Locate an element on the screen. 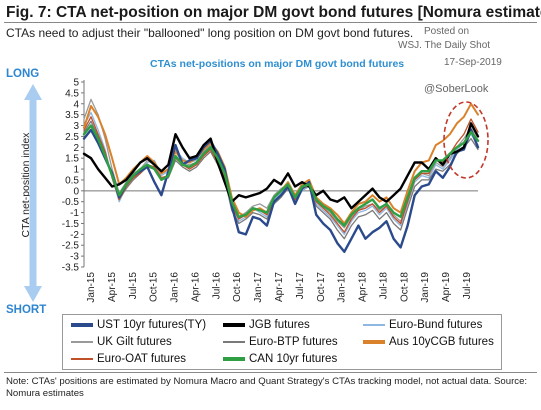  y-tick-label: 4 is located at coordinates (76, 104).